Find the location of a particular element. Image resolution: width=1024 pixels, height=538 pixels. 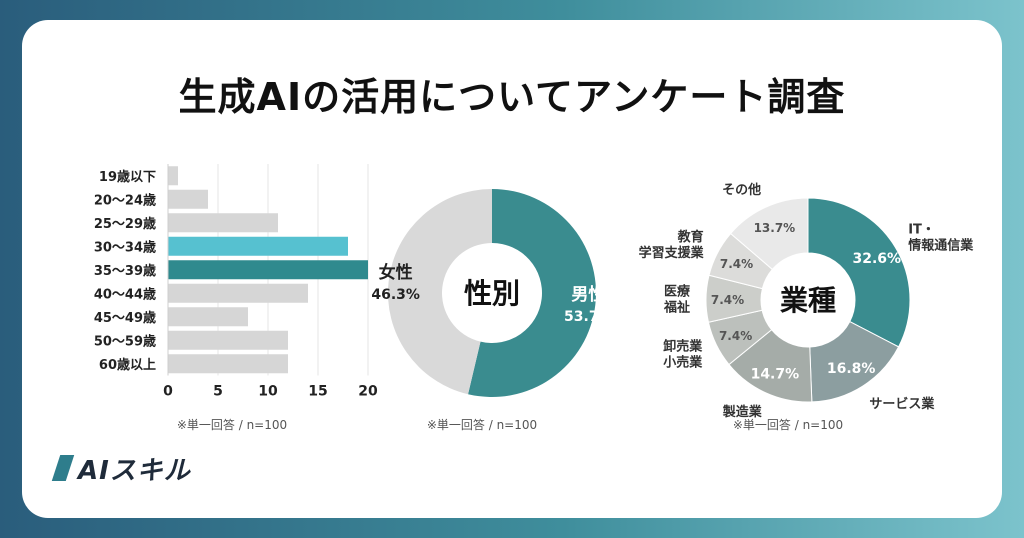

category-label: 30〜34歳 is located at coordinates (125, 247).